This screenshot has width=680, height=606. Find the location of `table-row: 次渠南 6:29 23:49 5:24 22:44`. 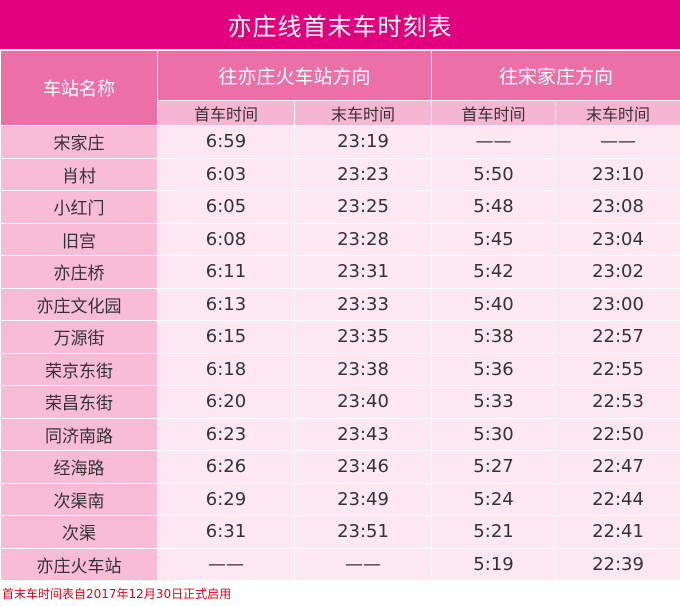

table-row: 次渠南 6:29 23:49 5:24 22:44 is located at coordinates (340, 499).